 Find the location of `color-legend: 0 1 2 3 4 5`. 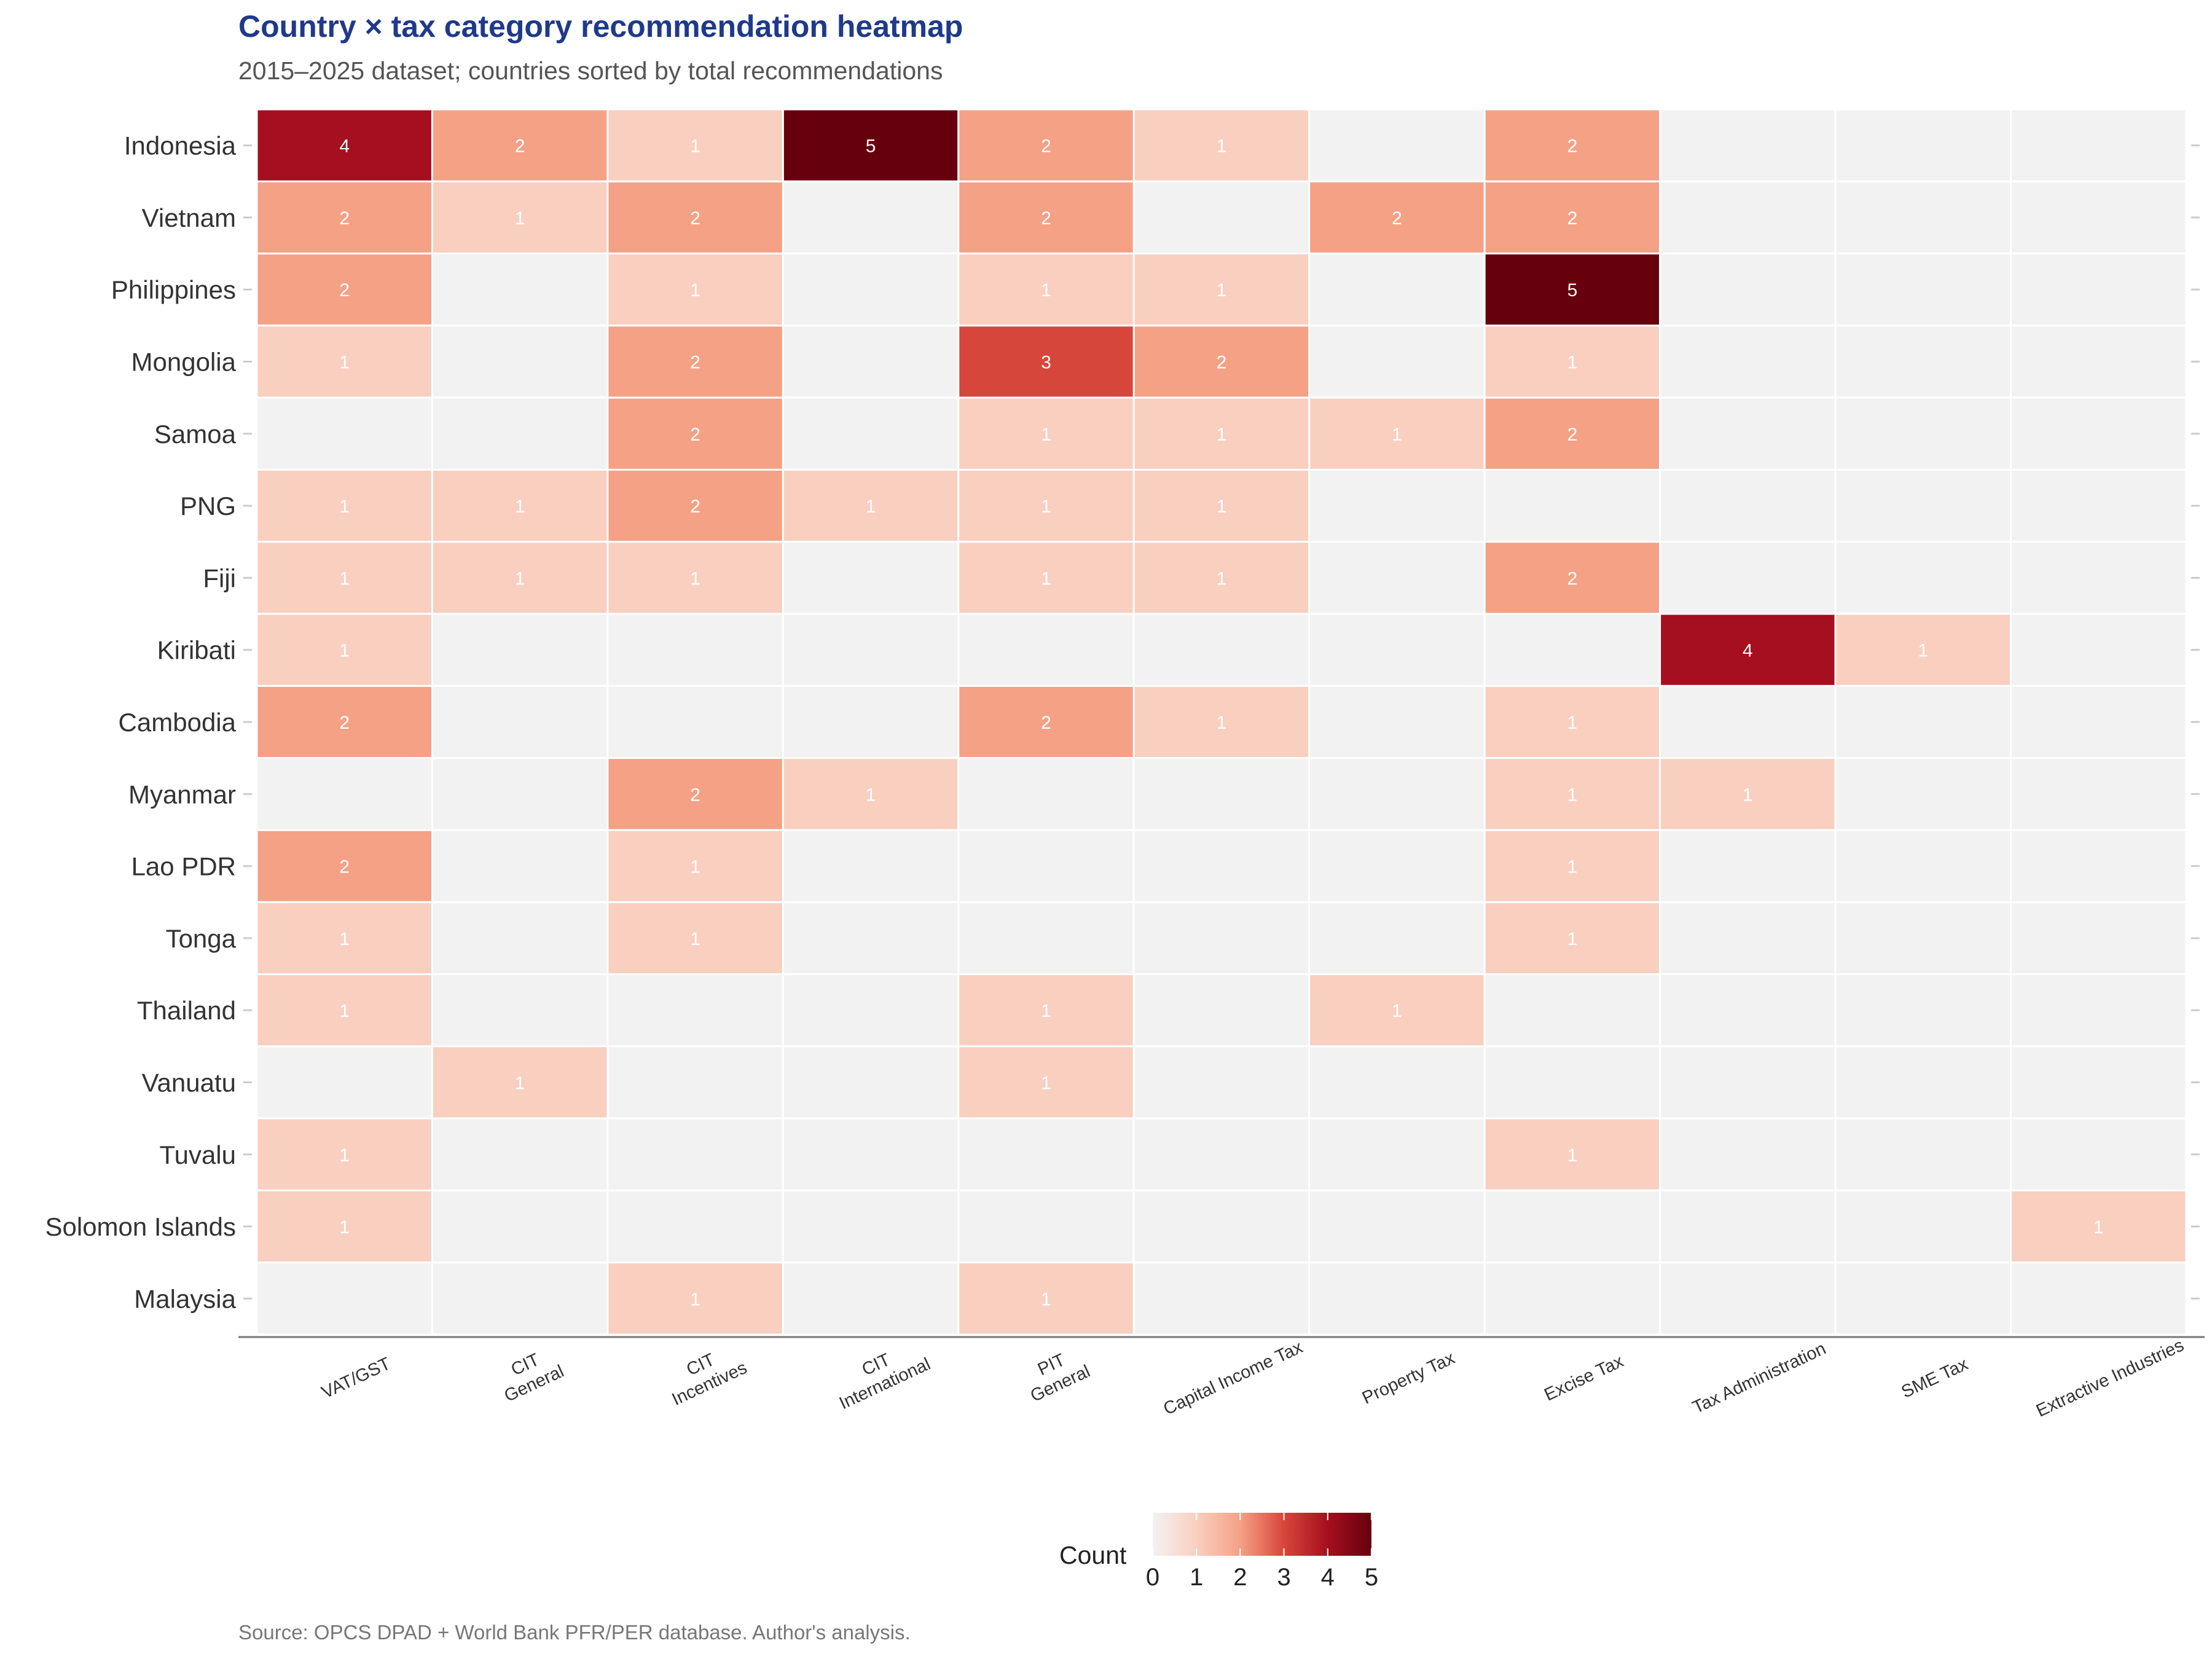

color-legend: 0 1 2 3 4 5 is located at coordinates (1262, 1552).